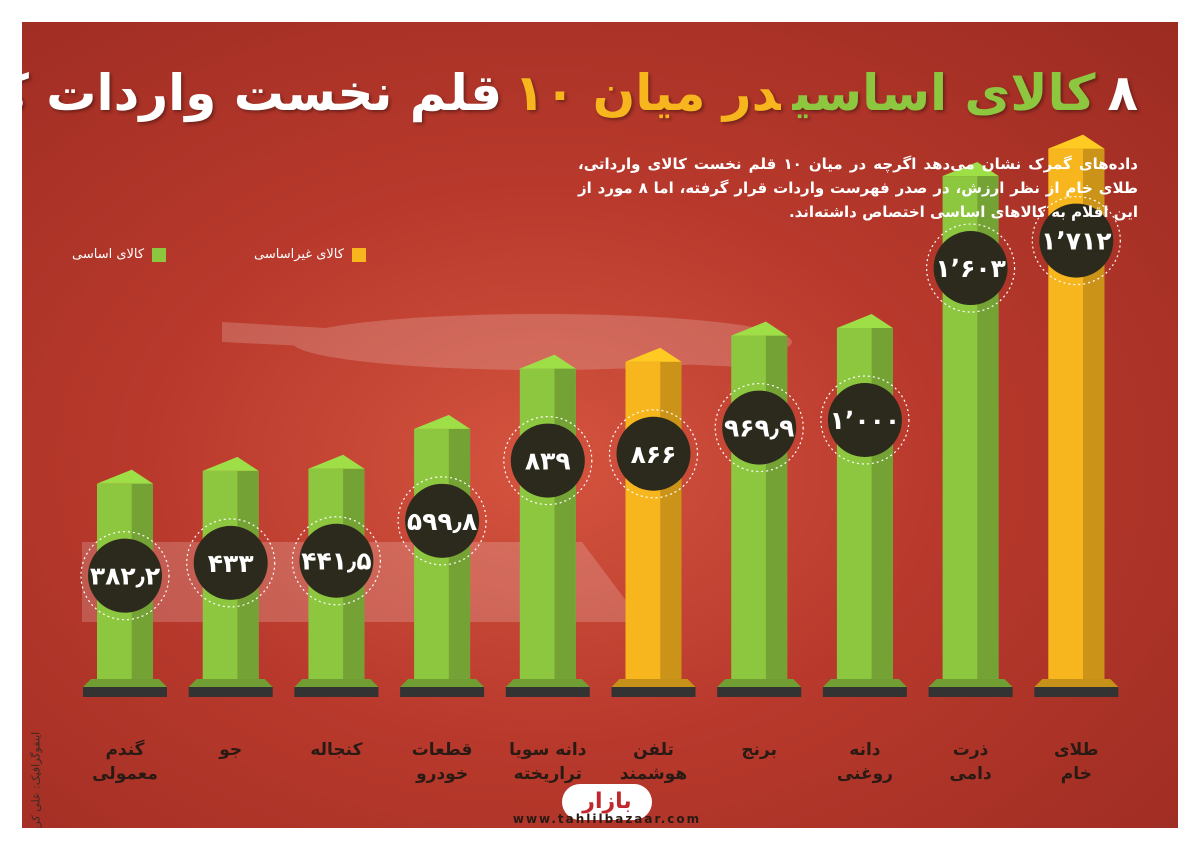 The image size is (1200, 849). I want to click on title-part: کالای اساسی, so click(944, 93).